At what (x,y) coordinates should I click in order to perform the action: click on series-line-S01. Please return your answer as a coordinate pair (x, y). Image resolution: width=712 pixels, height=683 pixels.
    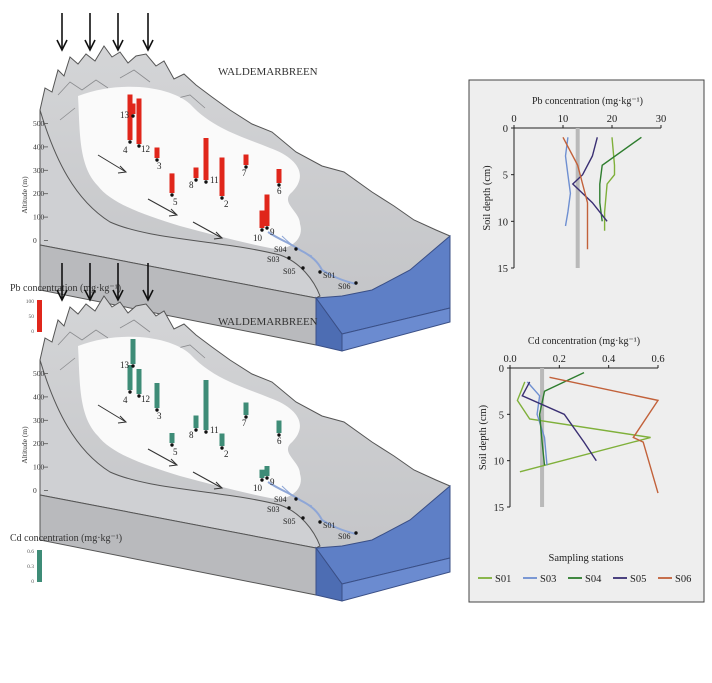
    Looking at the image, I should click on (583, 427).